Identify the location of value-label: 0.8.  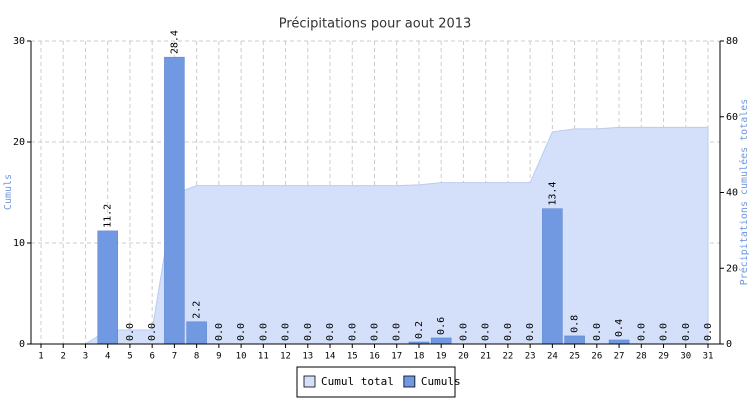
(575, 324).